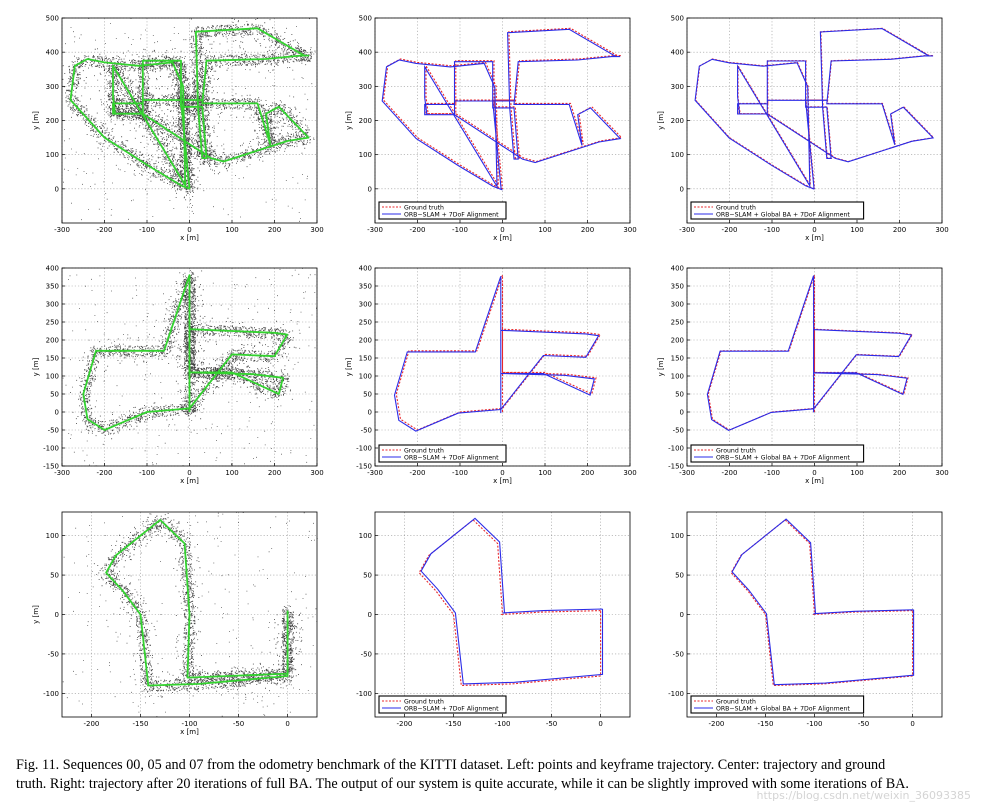 This screenshot has width=981, height=805. What do you see at coordinates (682, 189) in the screenshot?
I see `chart-2-ytick-label: 0` at bounding box center [682, 189].